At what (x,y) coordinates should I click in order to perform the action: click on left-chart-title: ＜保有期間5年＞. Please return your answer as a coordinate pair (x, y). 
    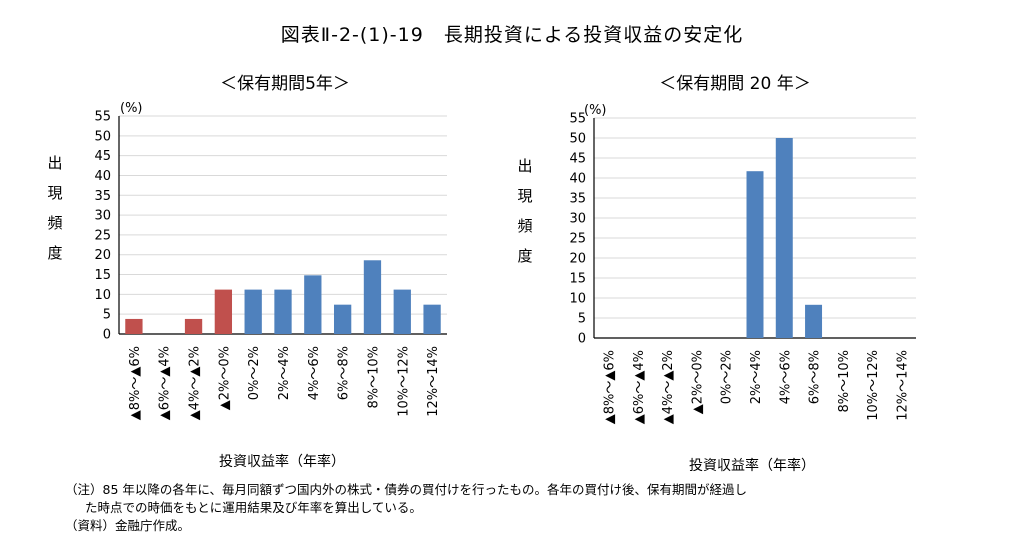
    Looking at the image, I should click on (285, 84).